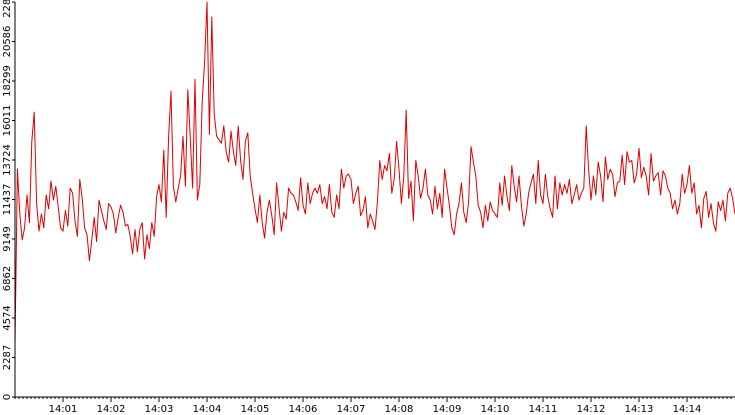 The height and width of the screenshot is (415, 735). What do you see at coordinates (591, 409) in the screenshot?
I see `x-tick-label: 14:12` at bounding box center [591, 409].